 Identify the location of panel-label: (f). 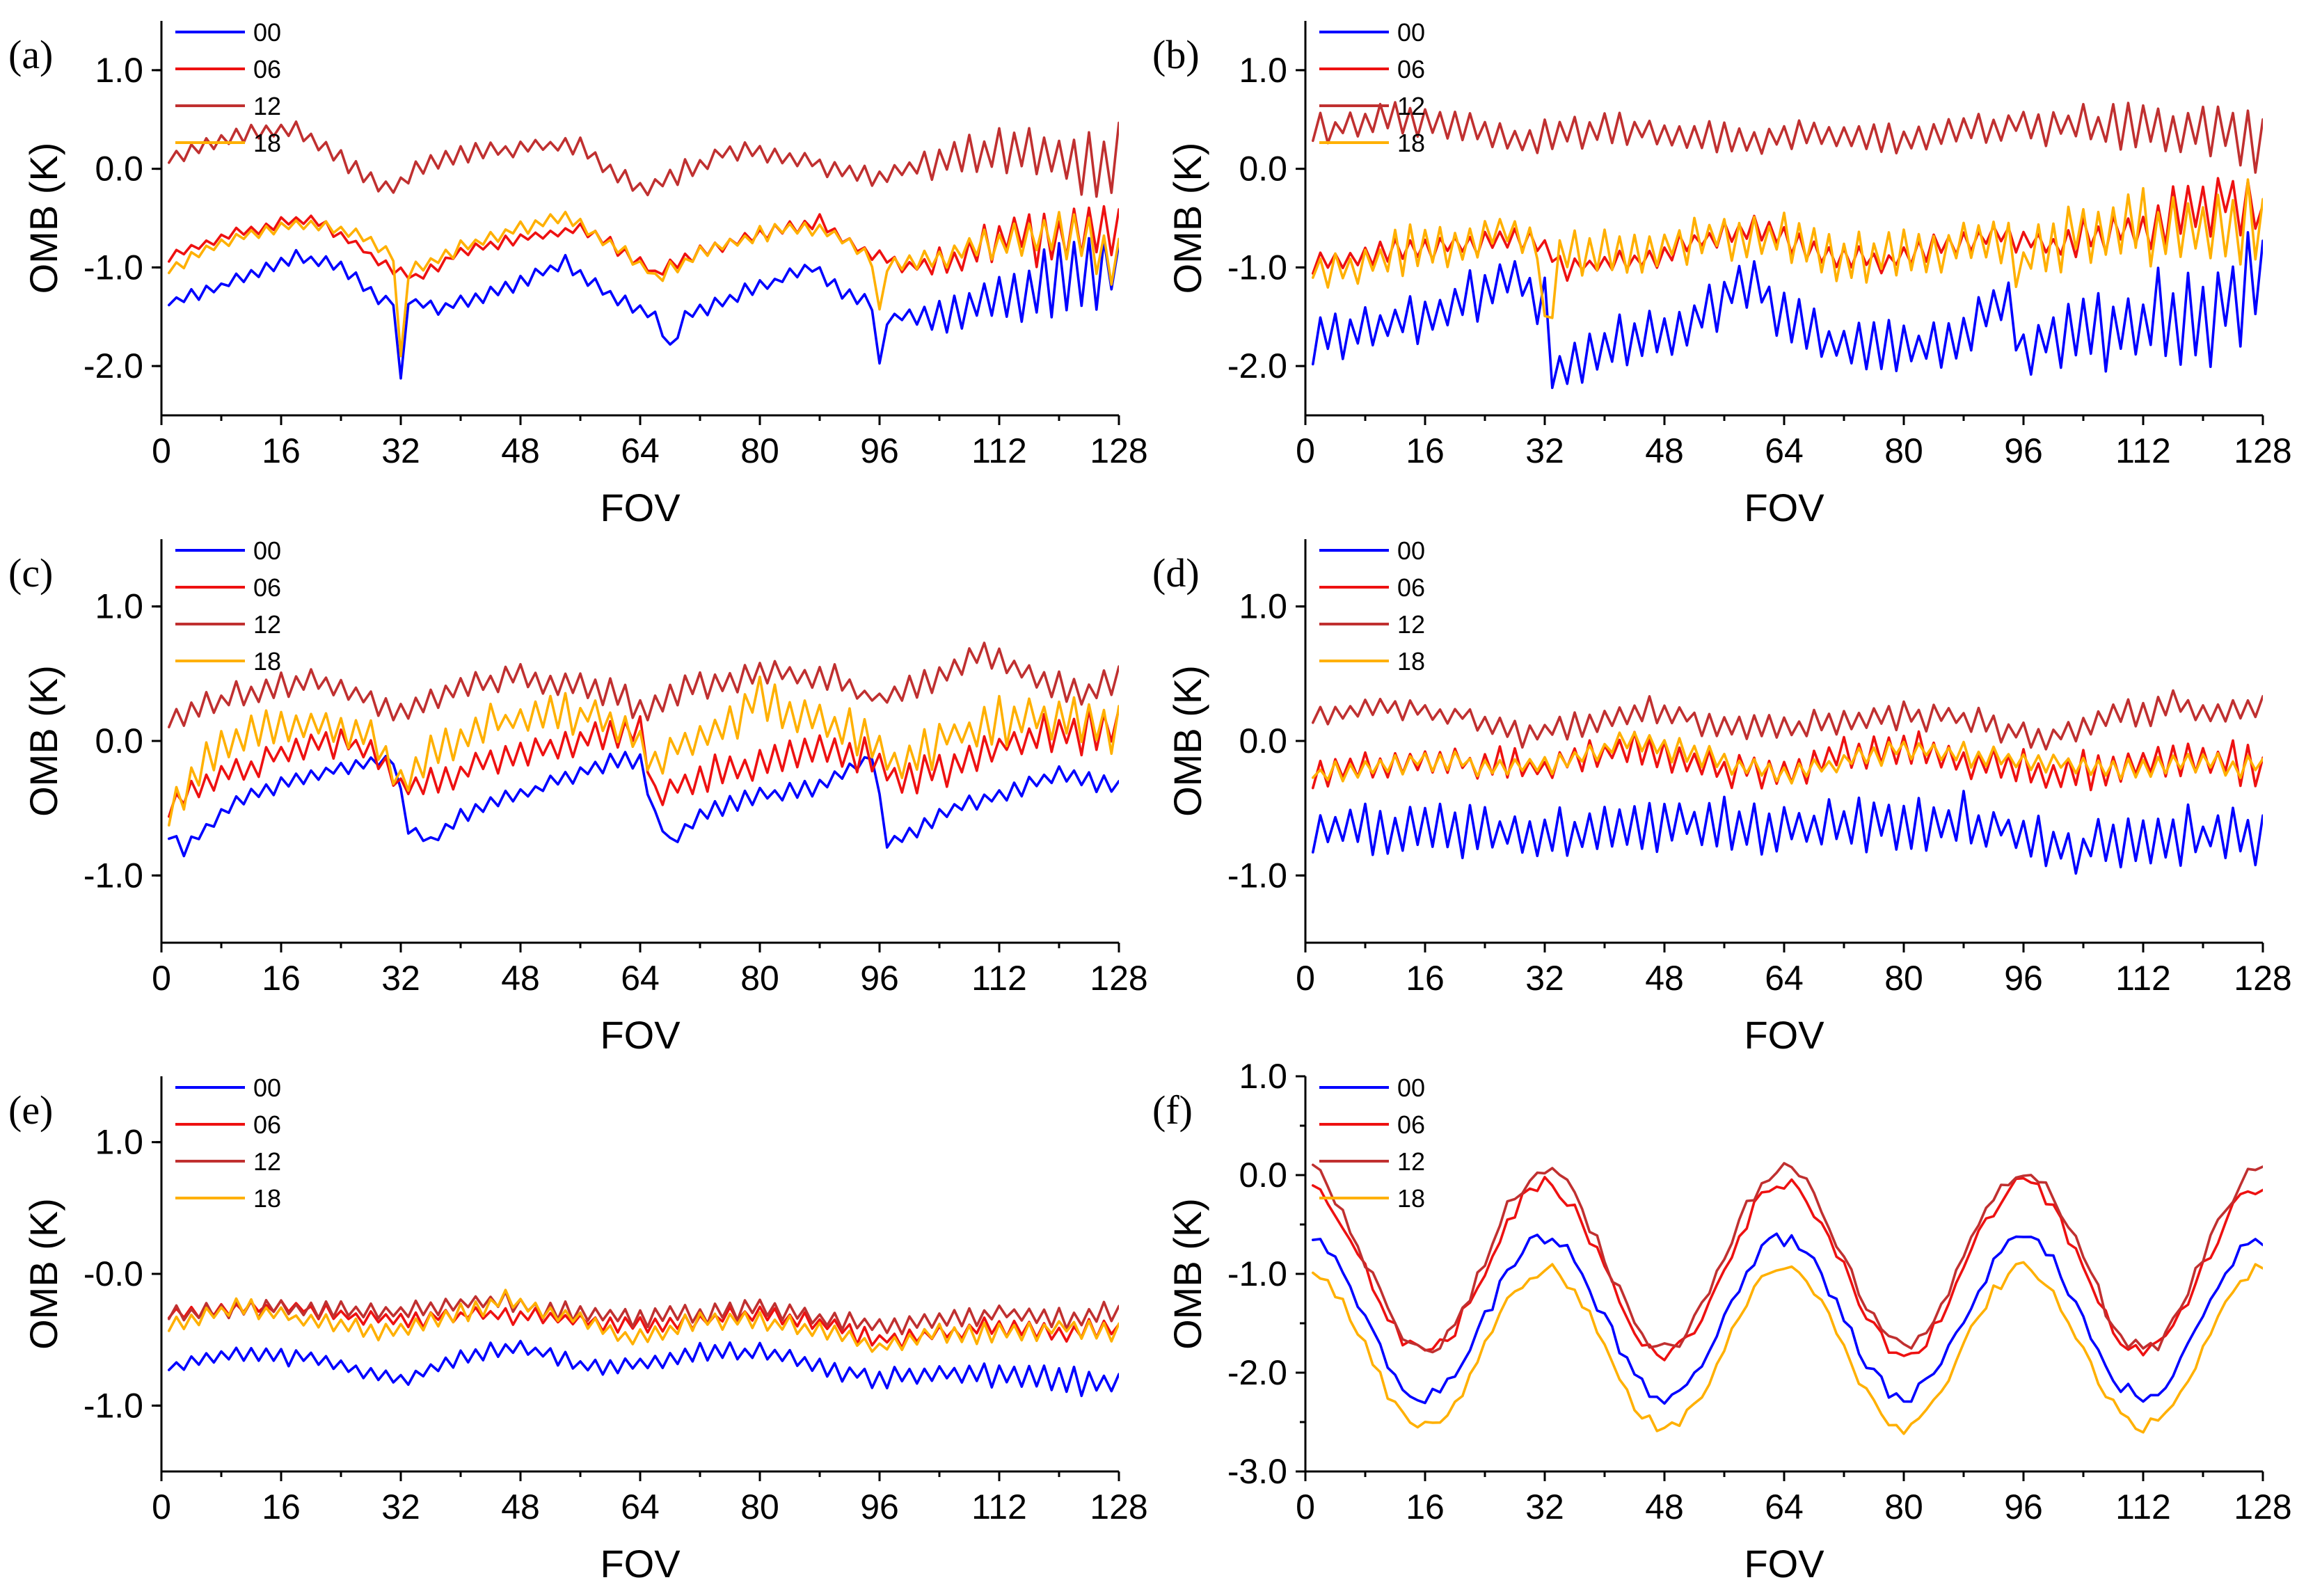
(1172, 1110).